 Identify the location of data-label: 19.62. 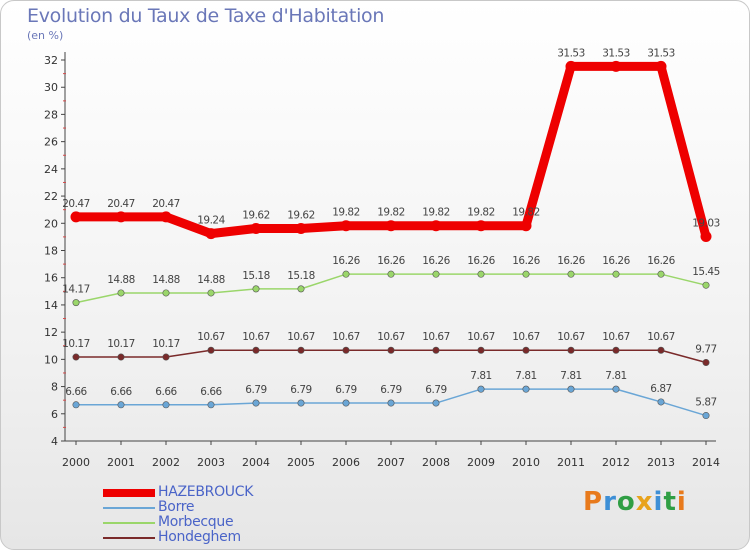
(301, 215).